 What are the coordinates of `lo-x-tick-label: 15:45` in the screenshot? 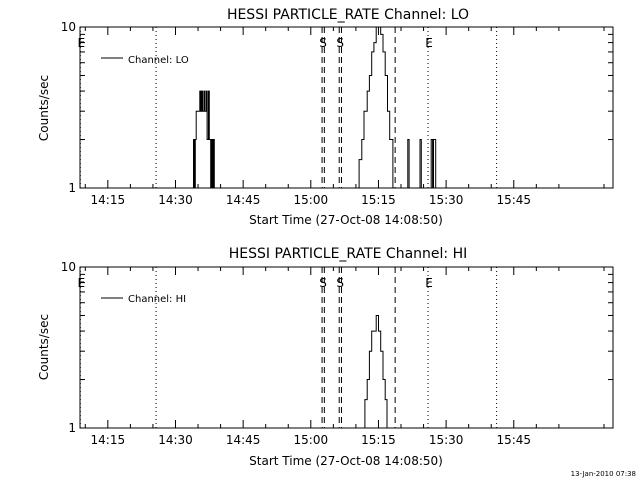 It's located at (513, 200).